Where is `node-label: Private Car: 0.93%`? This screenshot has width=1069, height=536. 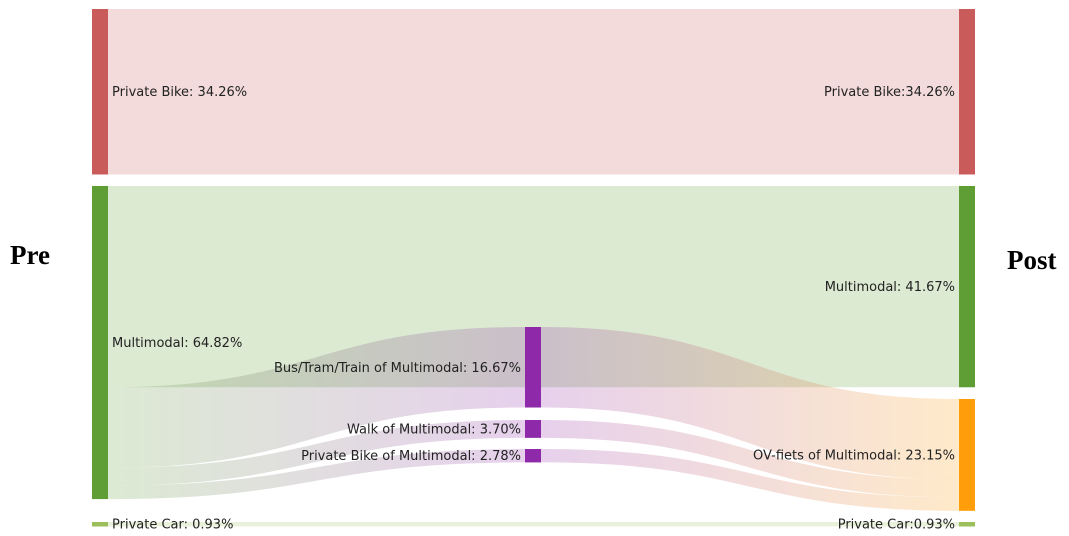 node-label: Private Car: 0.93% is located at coordinates (172, 525).